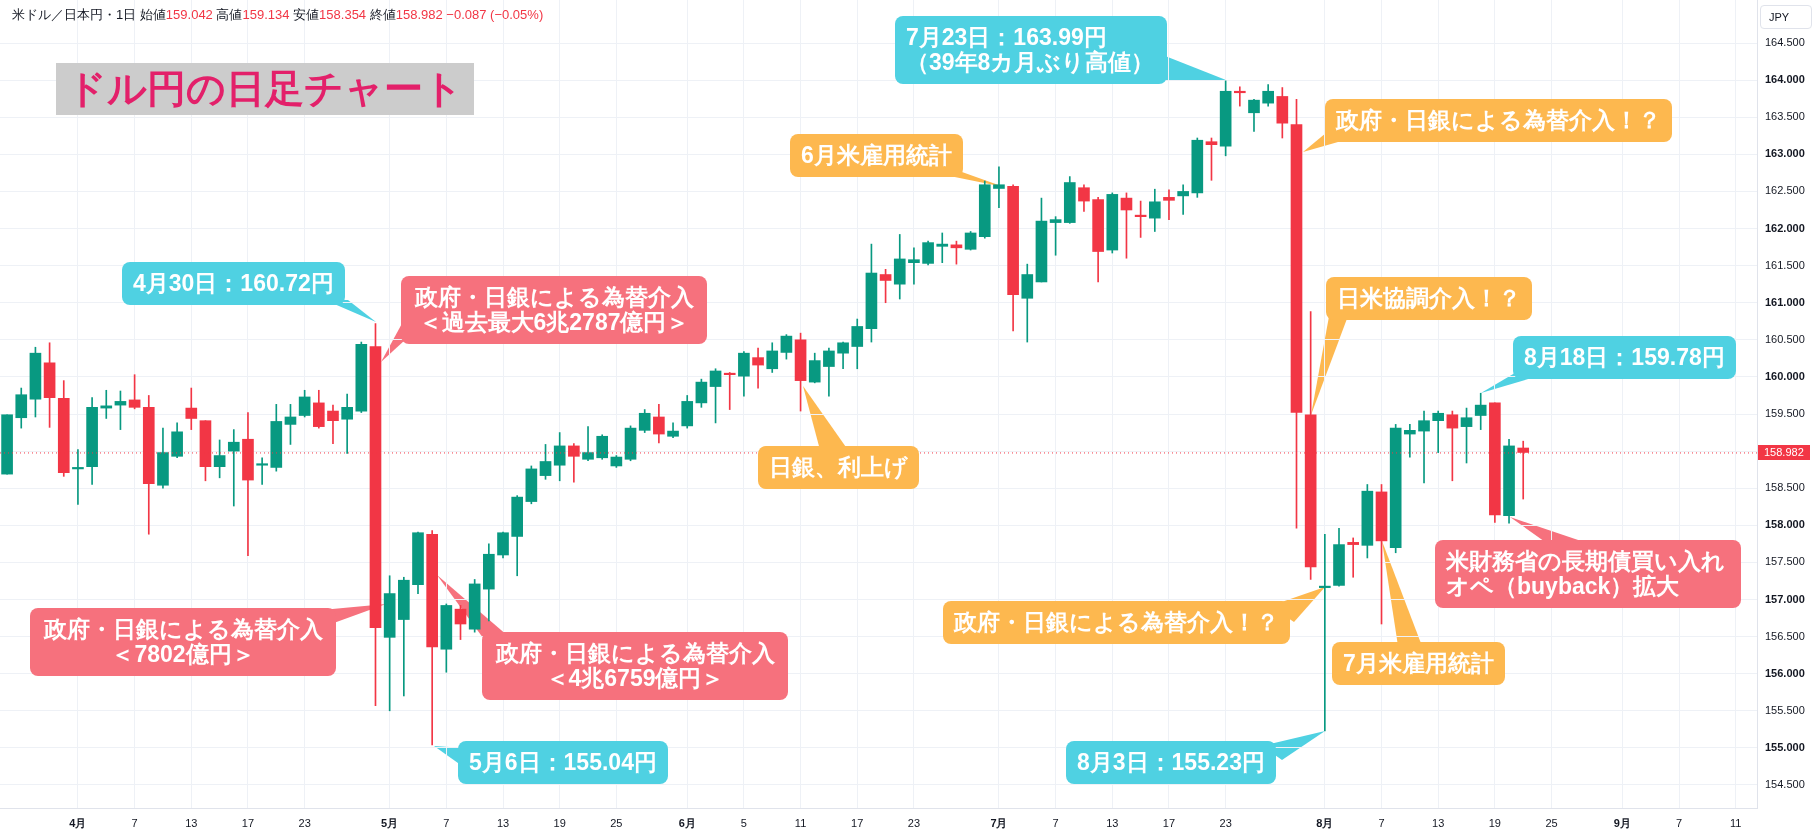 The height and width of the screenshot is (839, 1815). Describe the element at coordinates (838, 467) in the screenshot. I see `annotation: 日銀、利上げ` at that location.